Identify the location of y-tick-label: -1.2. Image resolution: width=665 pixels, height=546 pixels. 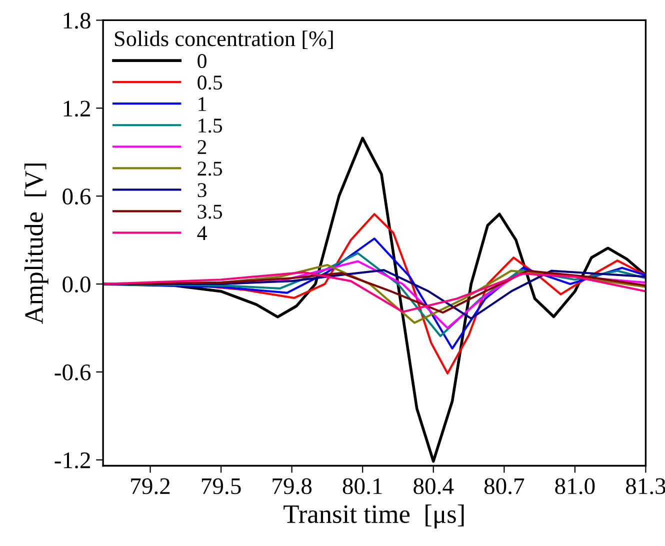
(72, 460).